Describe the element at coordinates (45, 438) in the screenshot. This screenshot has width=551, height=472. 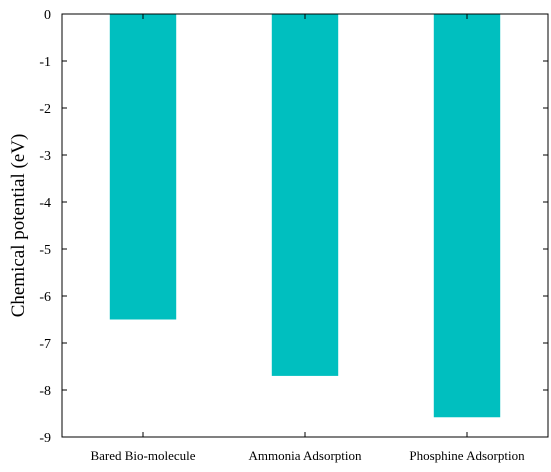
I see `y-tick-label: -9` at that location.